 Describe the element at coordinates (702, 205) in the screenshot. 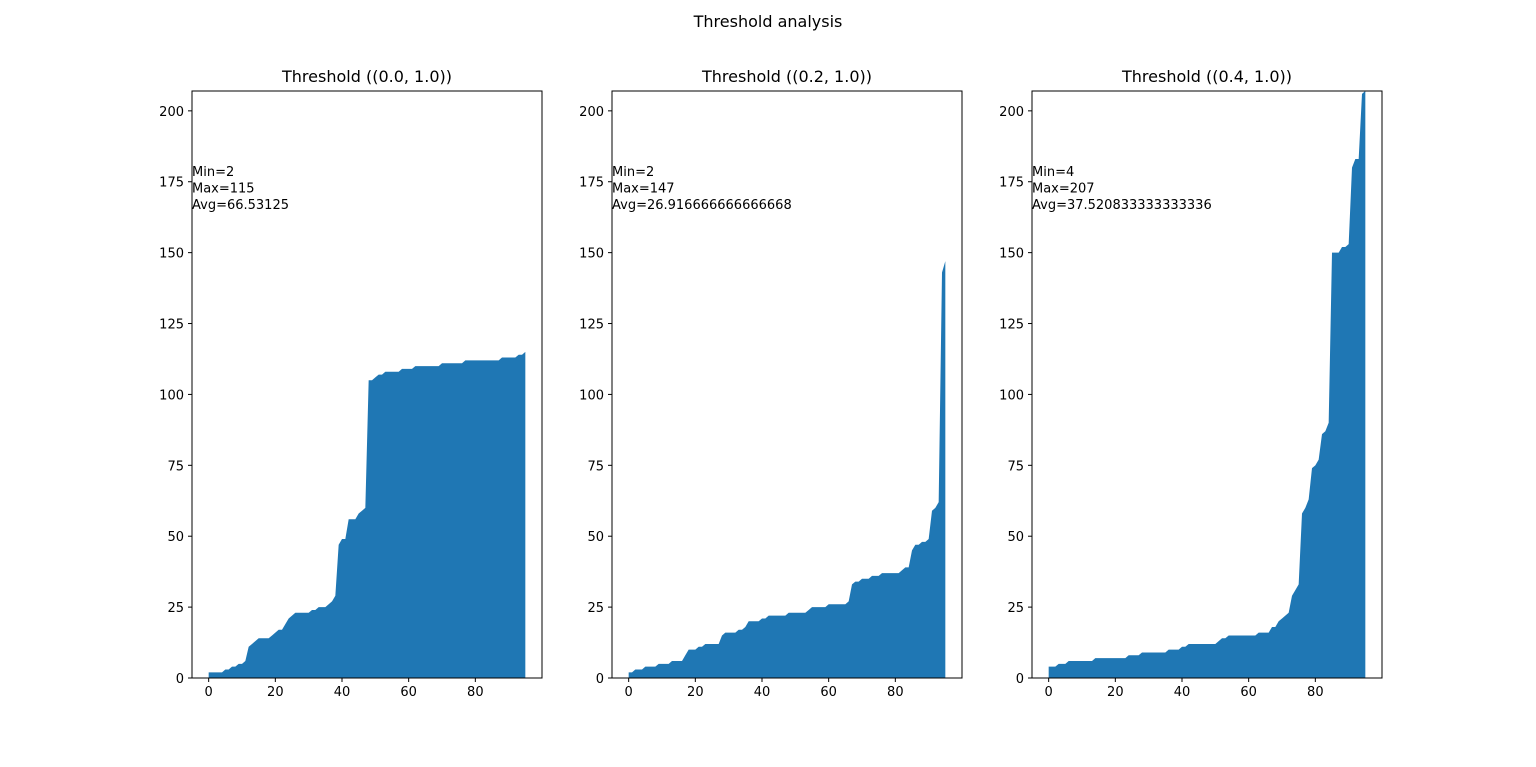

I see `stats-annotation: Avg=26.916666666666668` at that location.